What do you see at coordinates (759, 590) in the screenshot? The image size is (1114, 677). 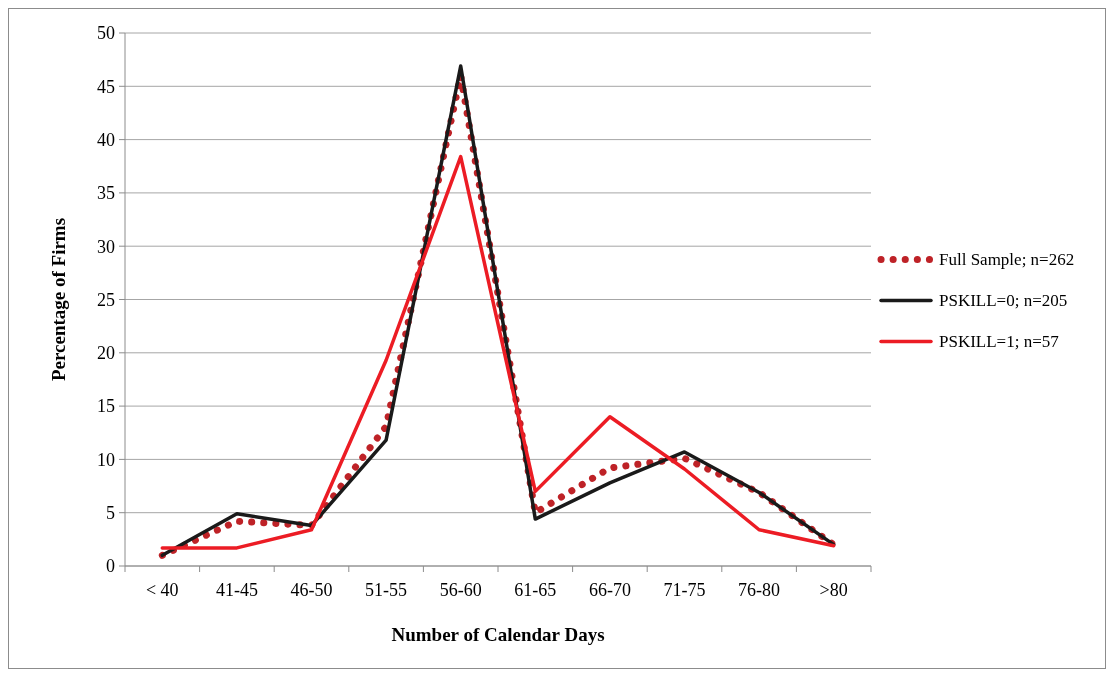 I see `x-tick-label: 76-80` at bounding box center [759, 590].